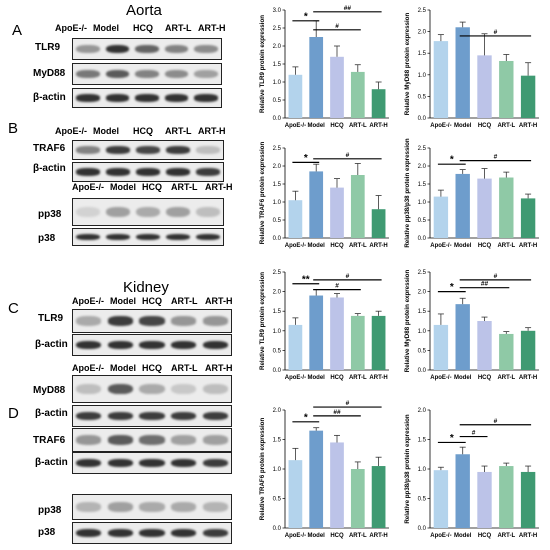 This screenshot has width=550, height=550. What do you see at coordinates (71, 28) in the screenshot?
I see `group-label: ApoE-/-` at bounding box center [71, 28].